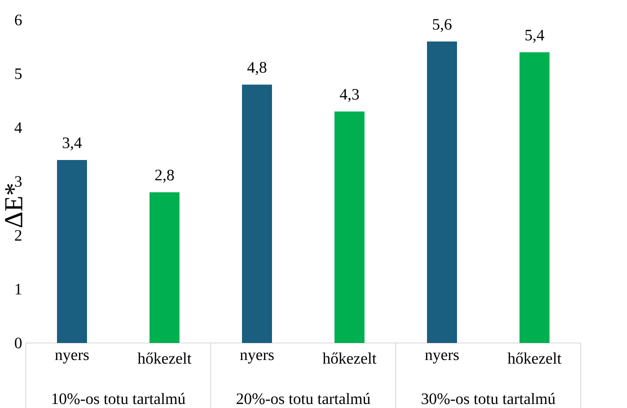 Image resolution: width=627 pixels, height=408 pixels. What do you see at coordinates (303, 398) in the screenshot?
I see `text: 20%-os totu tartalmú` at bounding box center [303, 398].